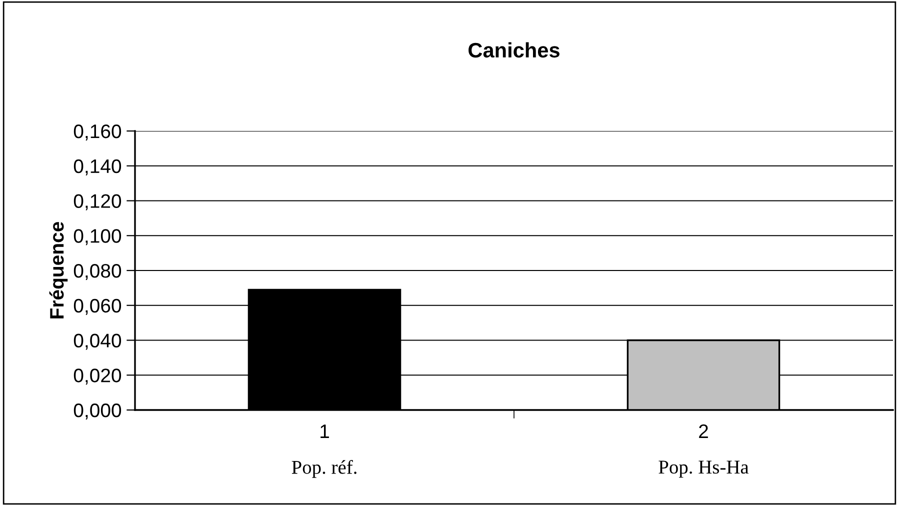 The height and width of the screenshot is (506, 899). Describe the element at coordinates (98, 272) in the screenshot. I see `y-tick-label: 0,080` at that location.